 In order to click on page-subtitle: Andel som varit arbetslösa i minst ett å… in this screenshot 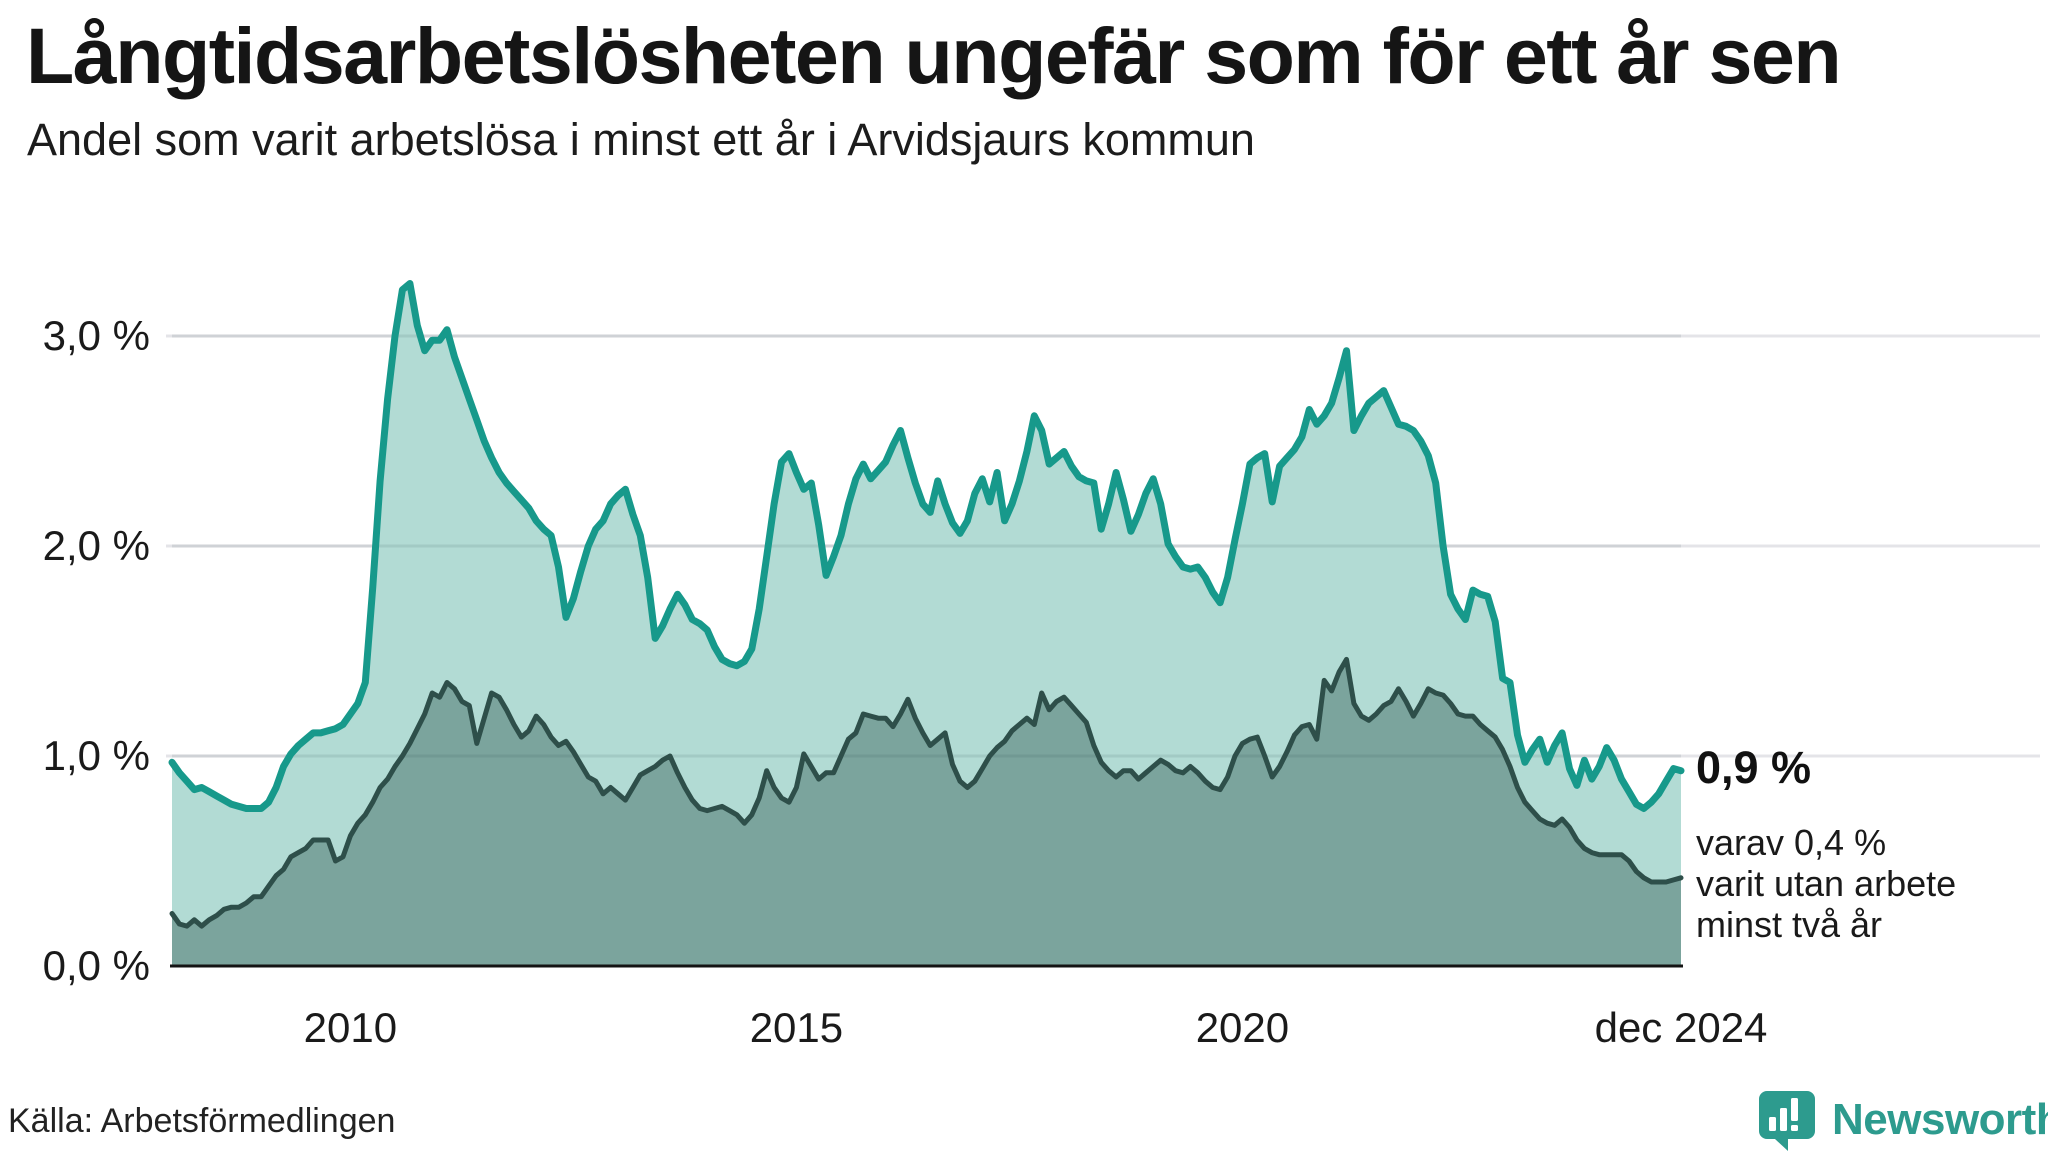, I will do `click(641, 139)`.